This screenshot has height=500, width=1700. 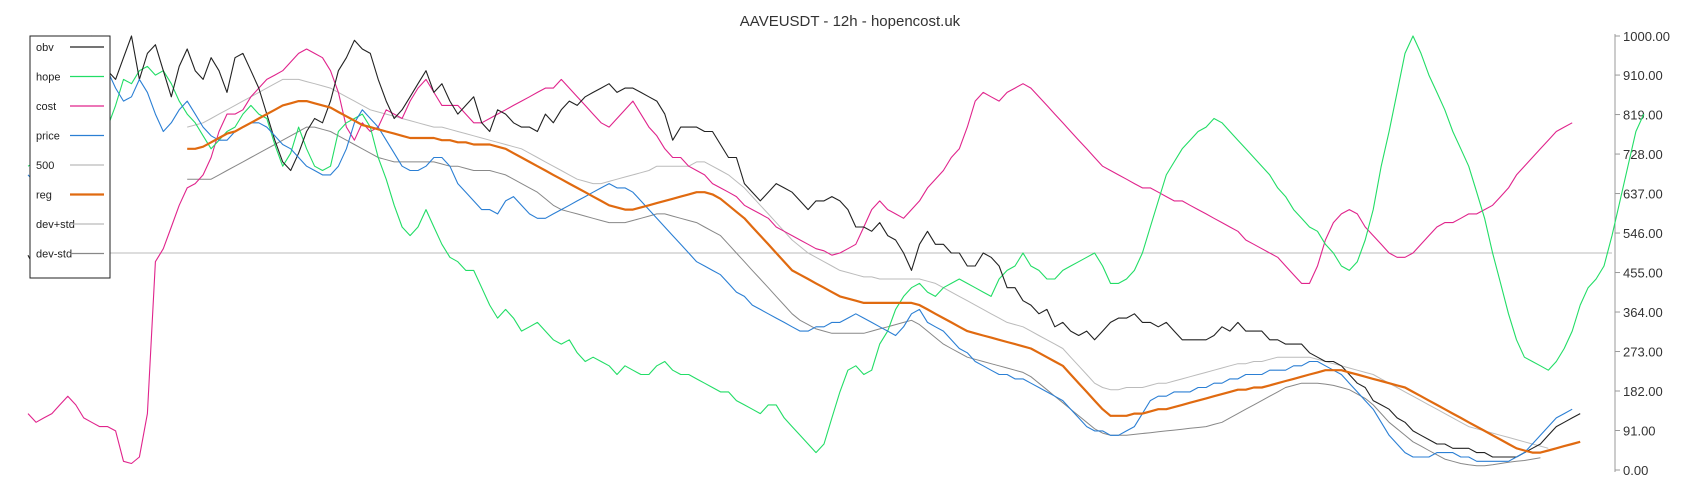 What do you see at coordinates (1646, 36) in the screenshot?
I see `y-tick-label: 1000.00` at bounding box center [1646, 36].